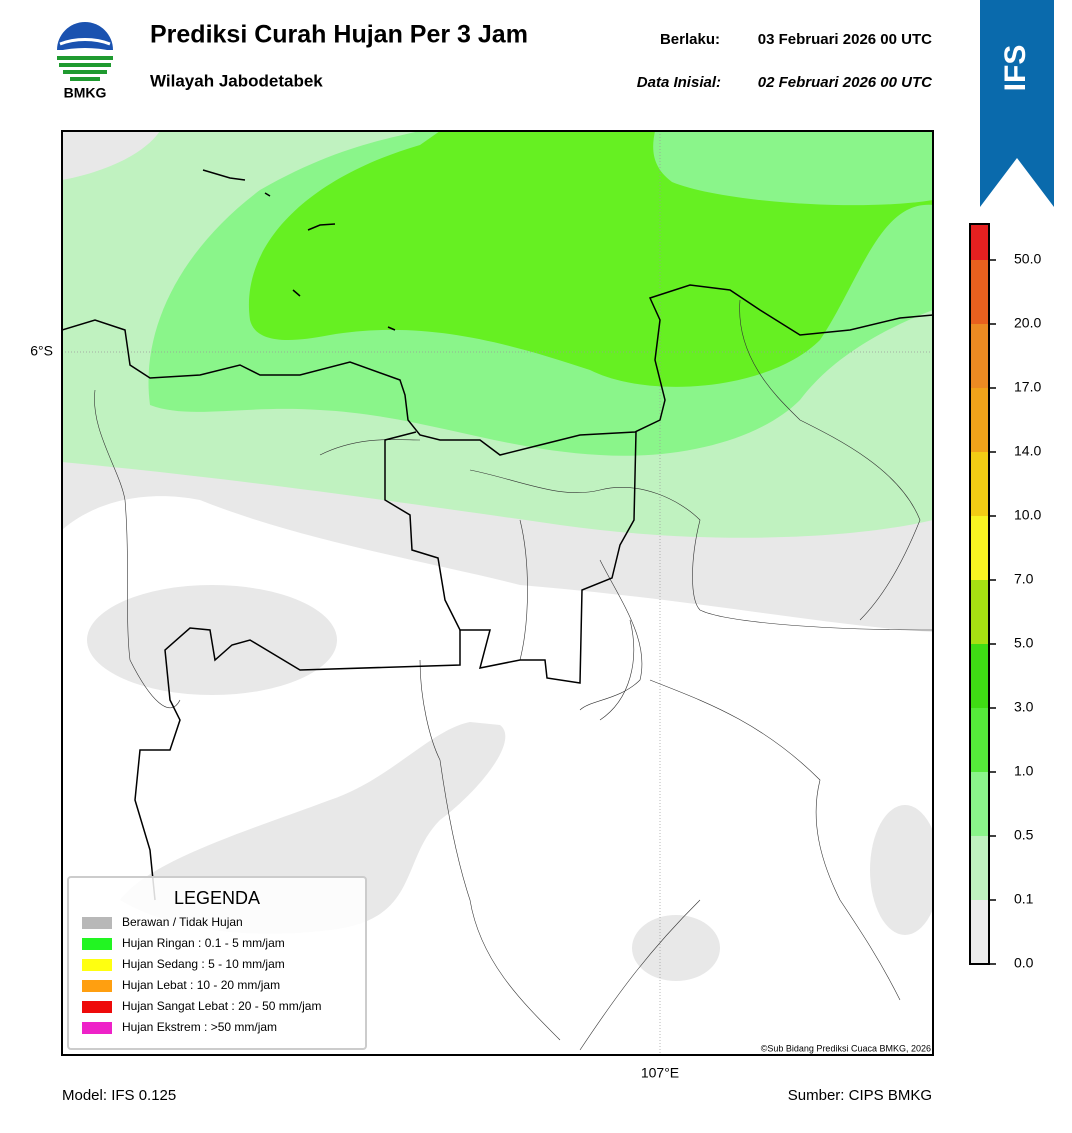 This screenshot has width=1072, height=1133. I want to click on badge-text: IFS, so click(1015, 68).